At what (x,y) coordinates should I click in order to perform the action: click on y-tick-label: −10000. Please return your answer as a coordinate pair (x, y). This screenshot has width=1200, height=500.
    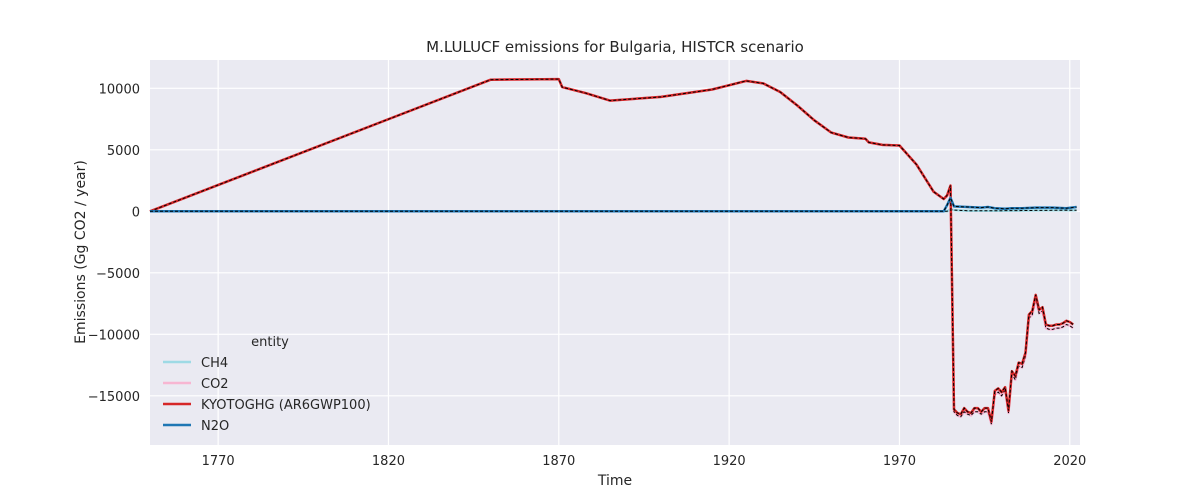
    Looking at the image, I should click on (114, 335).